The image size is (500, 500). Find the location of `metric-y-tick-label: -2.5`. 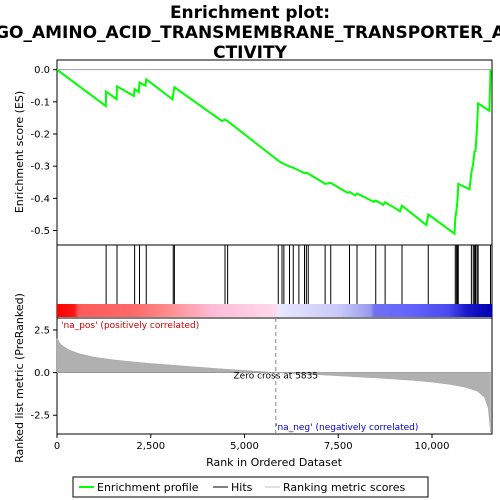

metric-y-tick-label: -2.5 is located at coordinates (40, 416).